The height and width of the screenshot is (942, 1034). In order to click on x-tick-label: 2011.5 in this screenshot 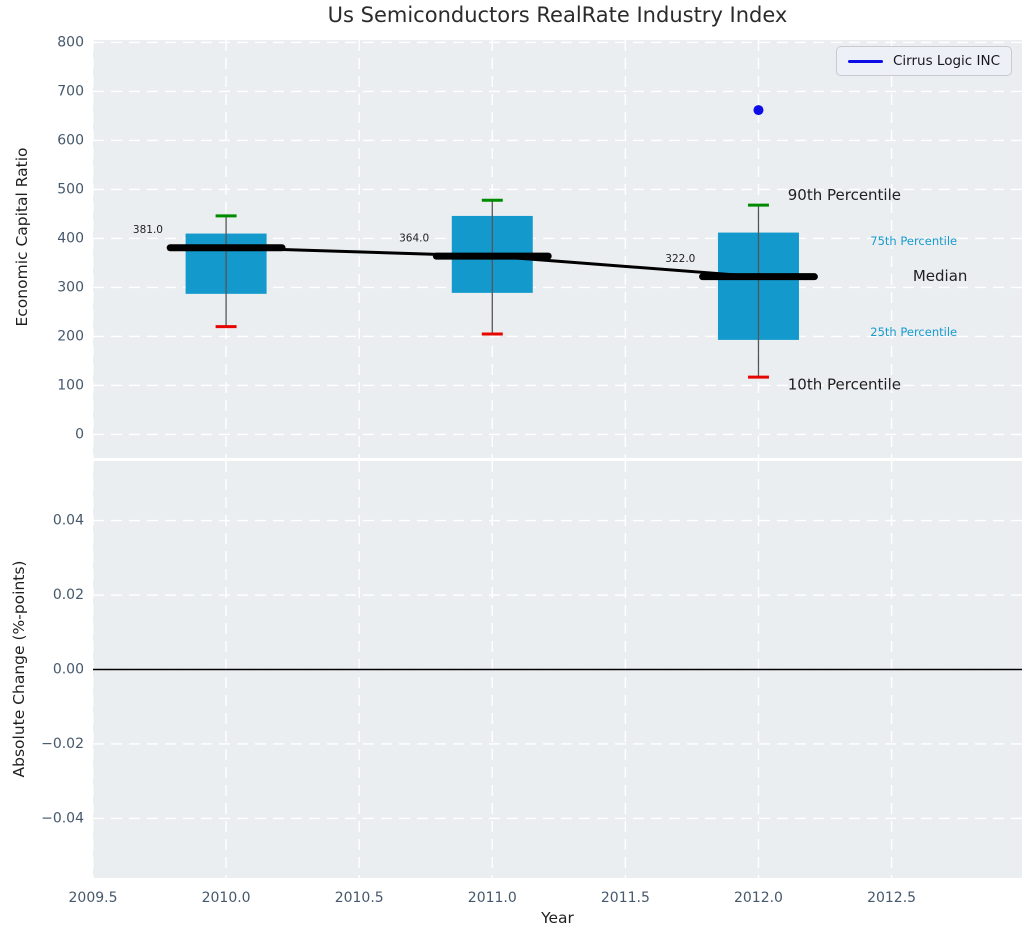, I will do `click(625, 898)`.